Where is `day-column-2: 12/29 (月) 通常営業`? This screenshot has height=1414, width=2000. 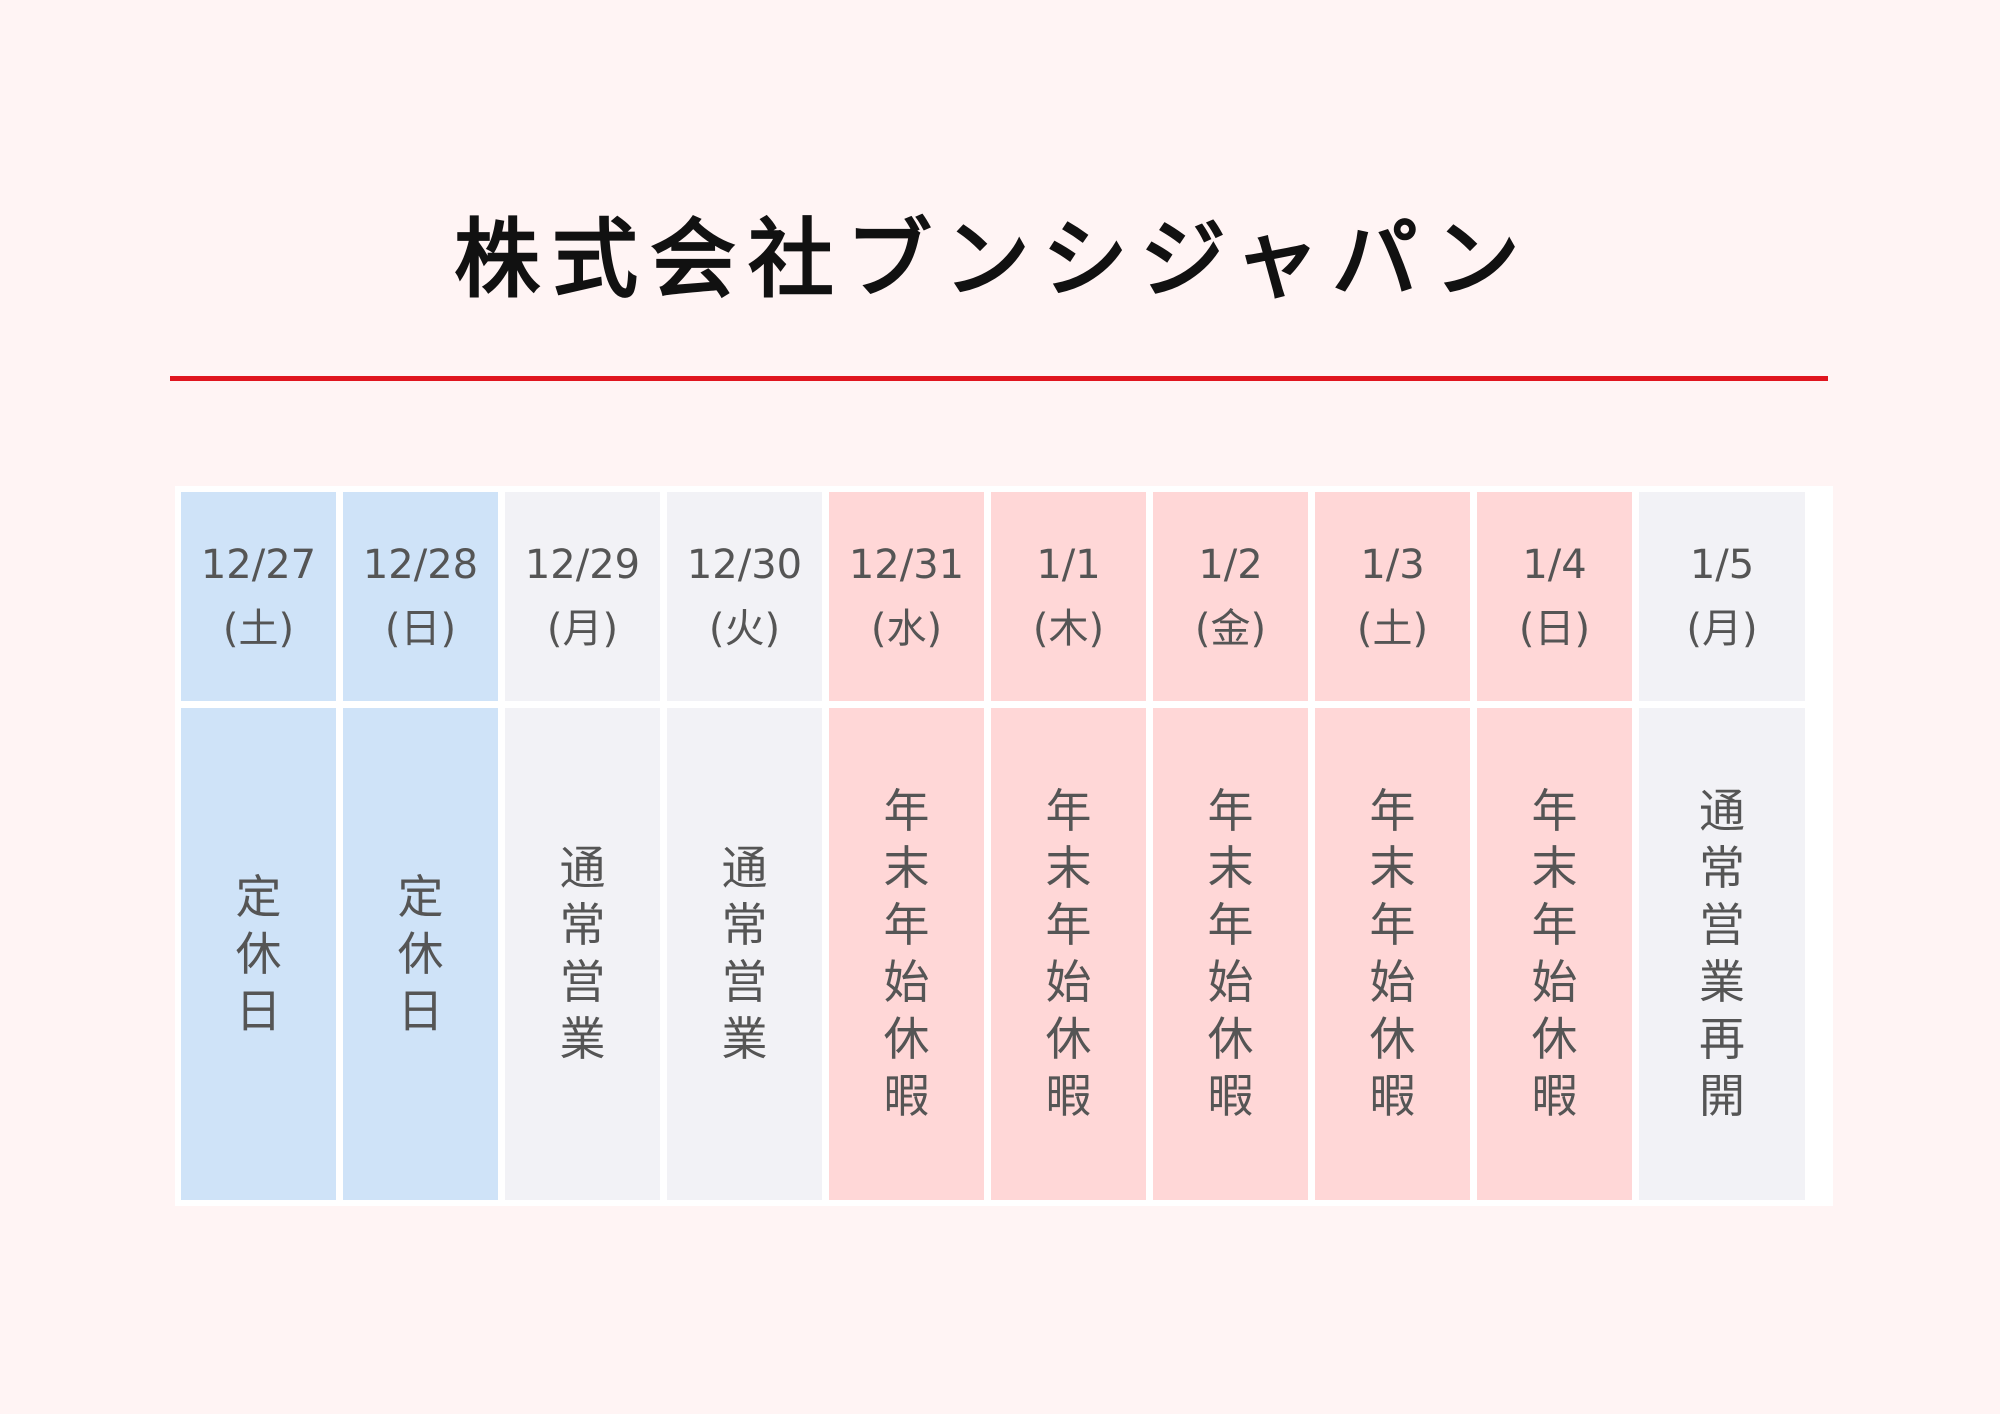 day-column-2: 12/29 (月) 通常営業 is located at coordinates (582, 846).